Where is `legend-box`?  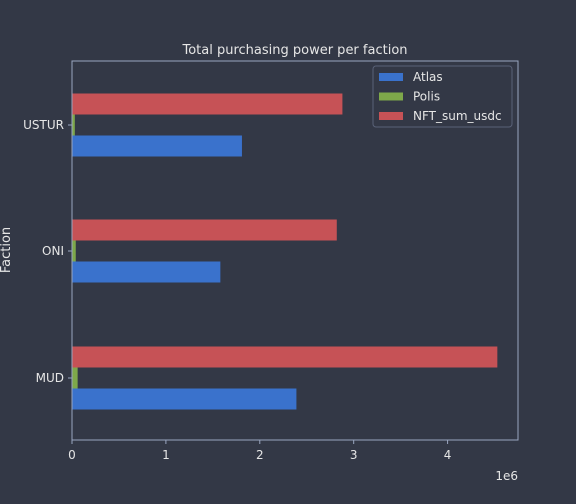
legend-box is located at coordinates (442, 96).